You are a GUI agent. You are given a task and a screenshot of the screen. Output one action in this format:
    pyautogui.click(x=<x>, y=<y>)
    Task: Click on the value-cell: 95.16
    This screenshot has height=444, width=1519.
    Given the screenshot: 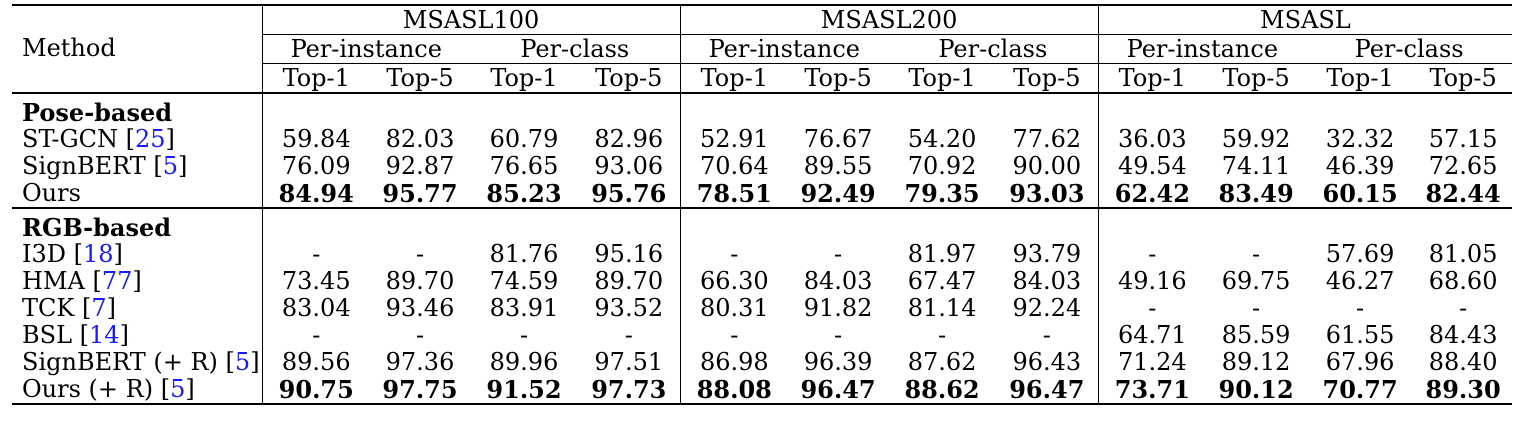 What is the action you would take?
    pyautogui.click(x=629, y=254)
    